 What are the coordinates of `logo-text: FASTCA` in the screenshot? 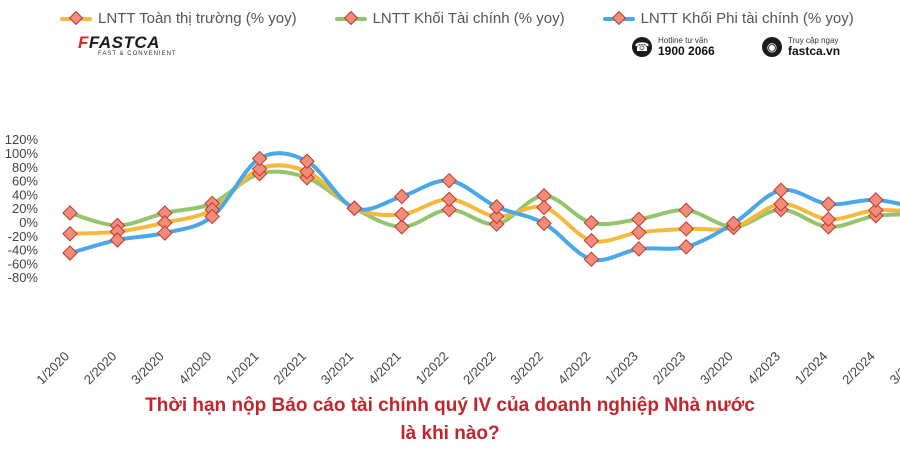 It's located at (124, 42).